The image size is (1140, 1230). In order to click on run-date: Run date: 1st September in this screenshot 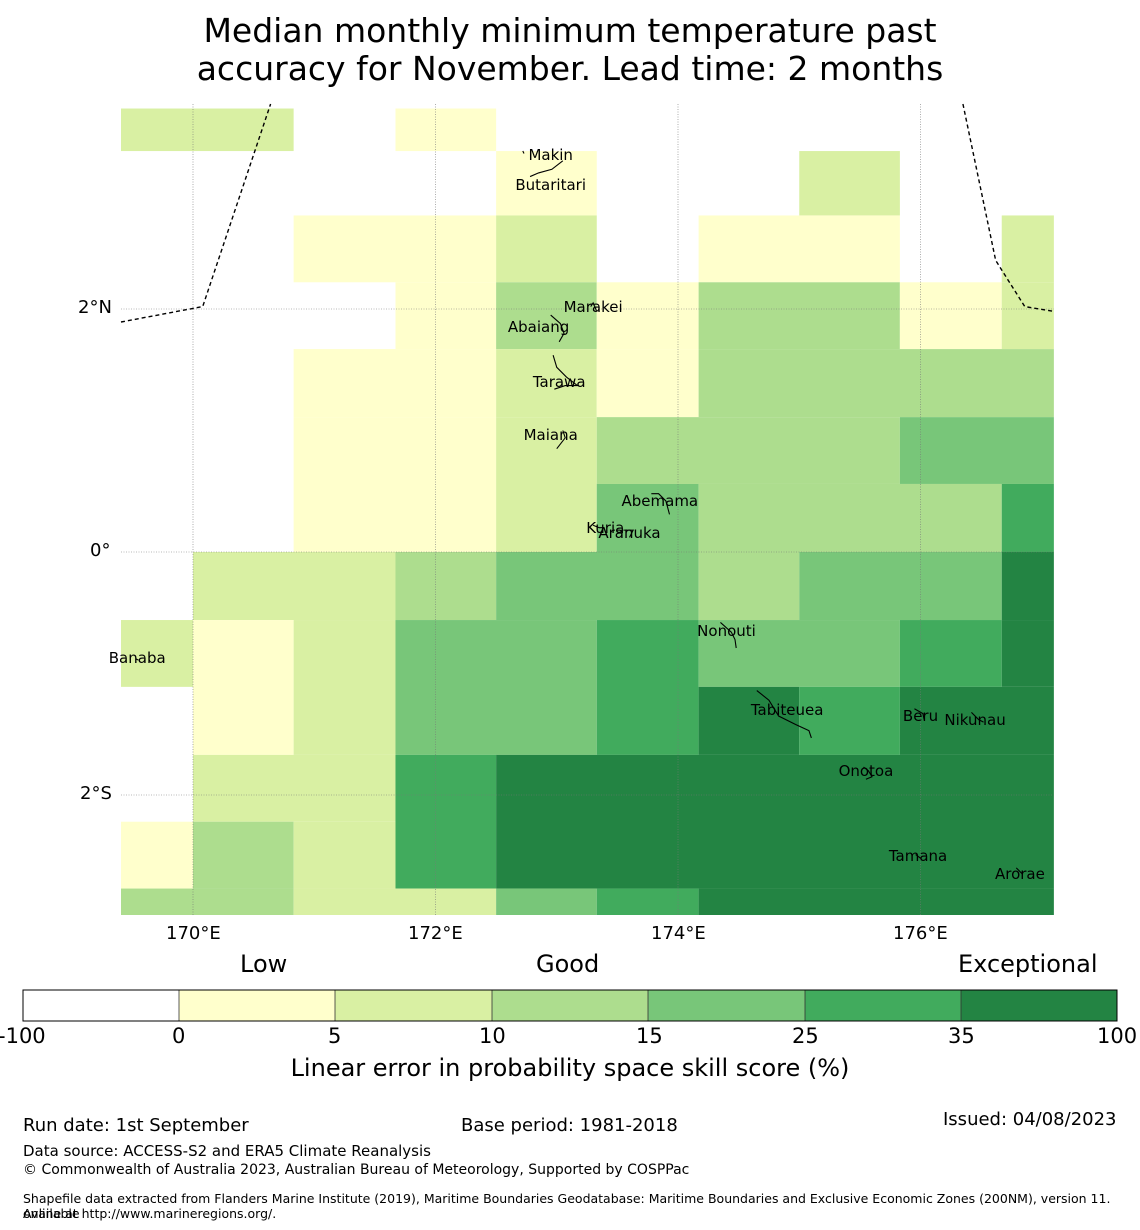, I will do `click(136, 1125)`.